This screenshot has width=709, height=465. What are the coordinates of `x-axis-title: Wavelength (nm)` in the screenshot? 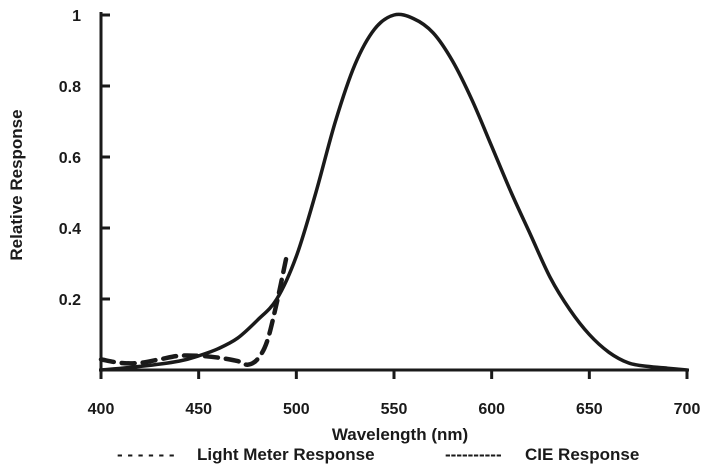 It's located at (400, 434).